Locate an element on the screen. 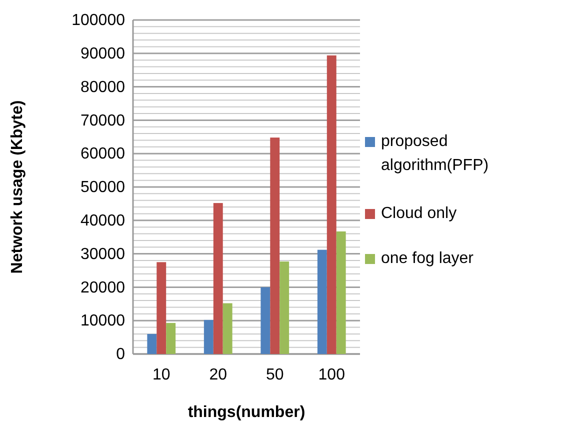 Image resolution: width=578 pixels, height=437 pixels. y-tick-label: 10000 is located at coordinates (103, 321).